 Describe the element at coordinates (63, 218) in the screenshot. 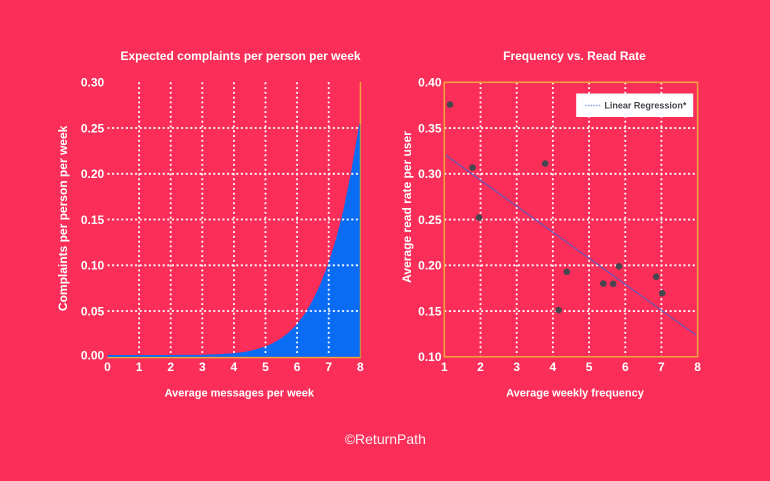

I see `svg-text: Complaints per person per week` at that location.